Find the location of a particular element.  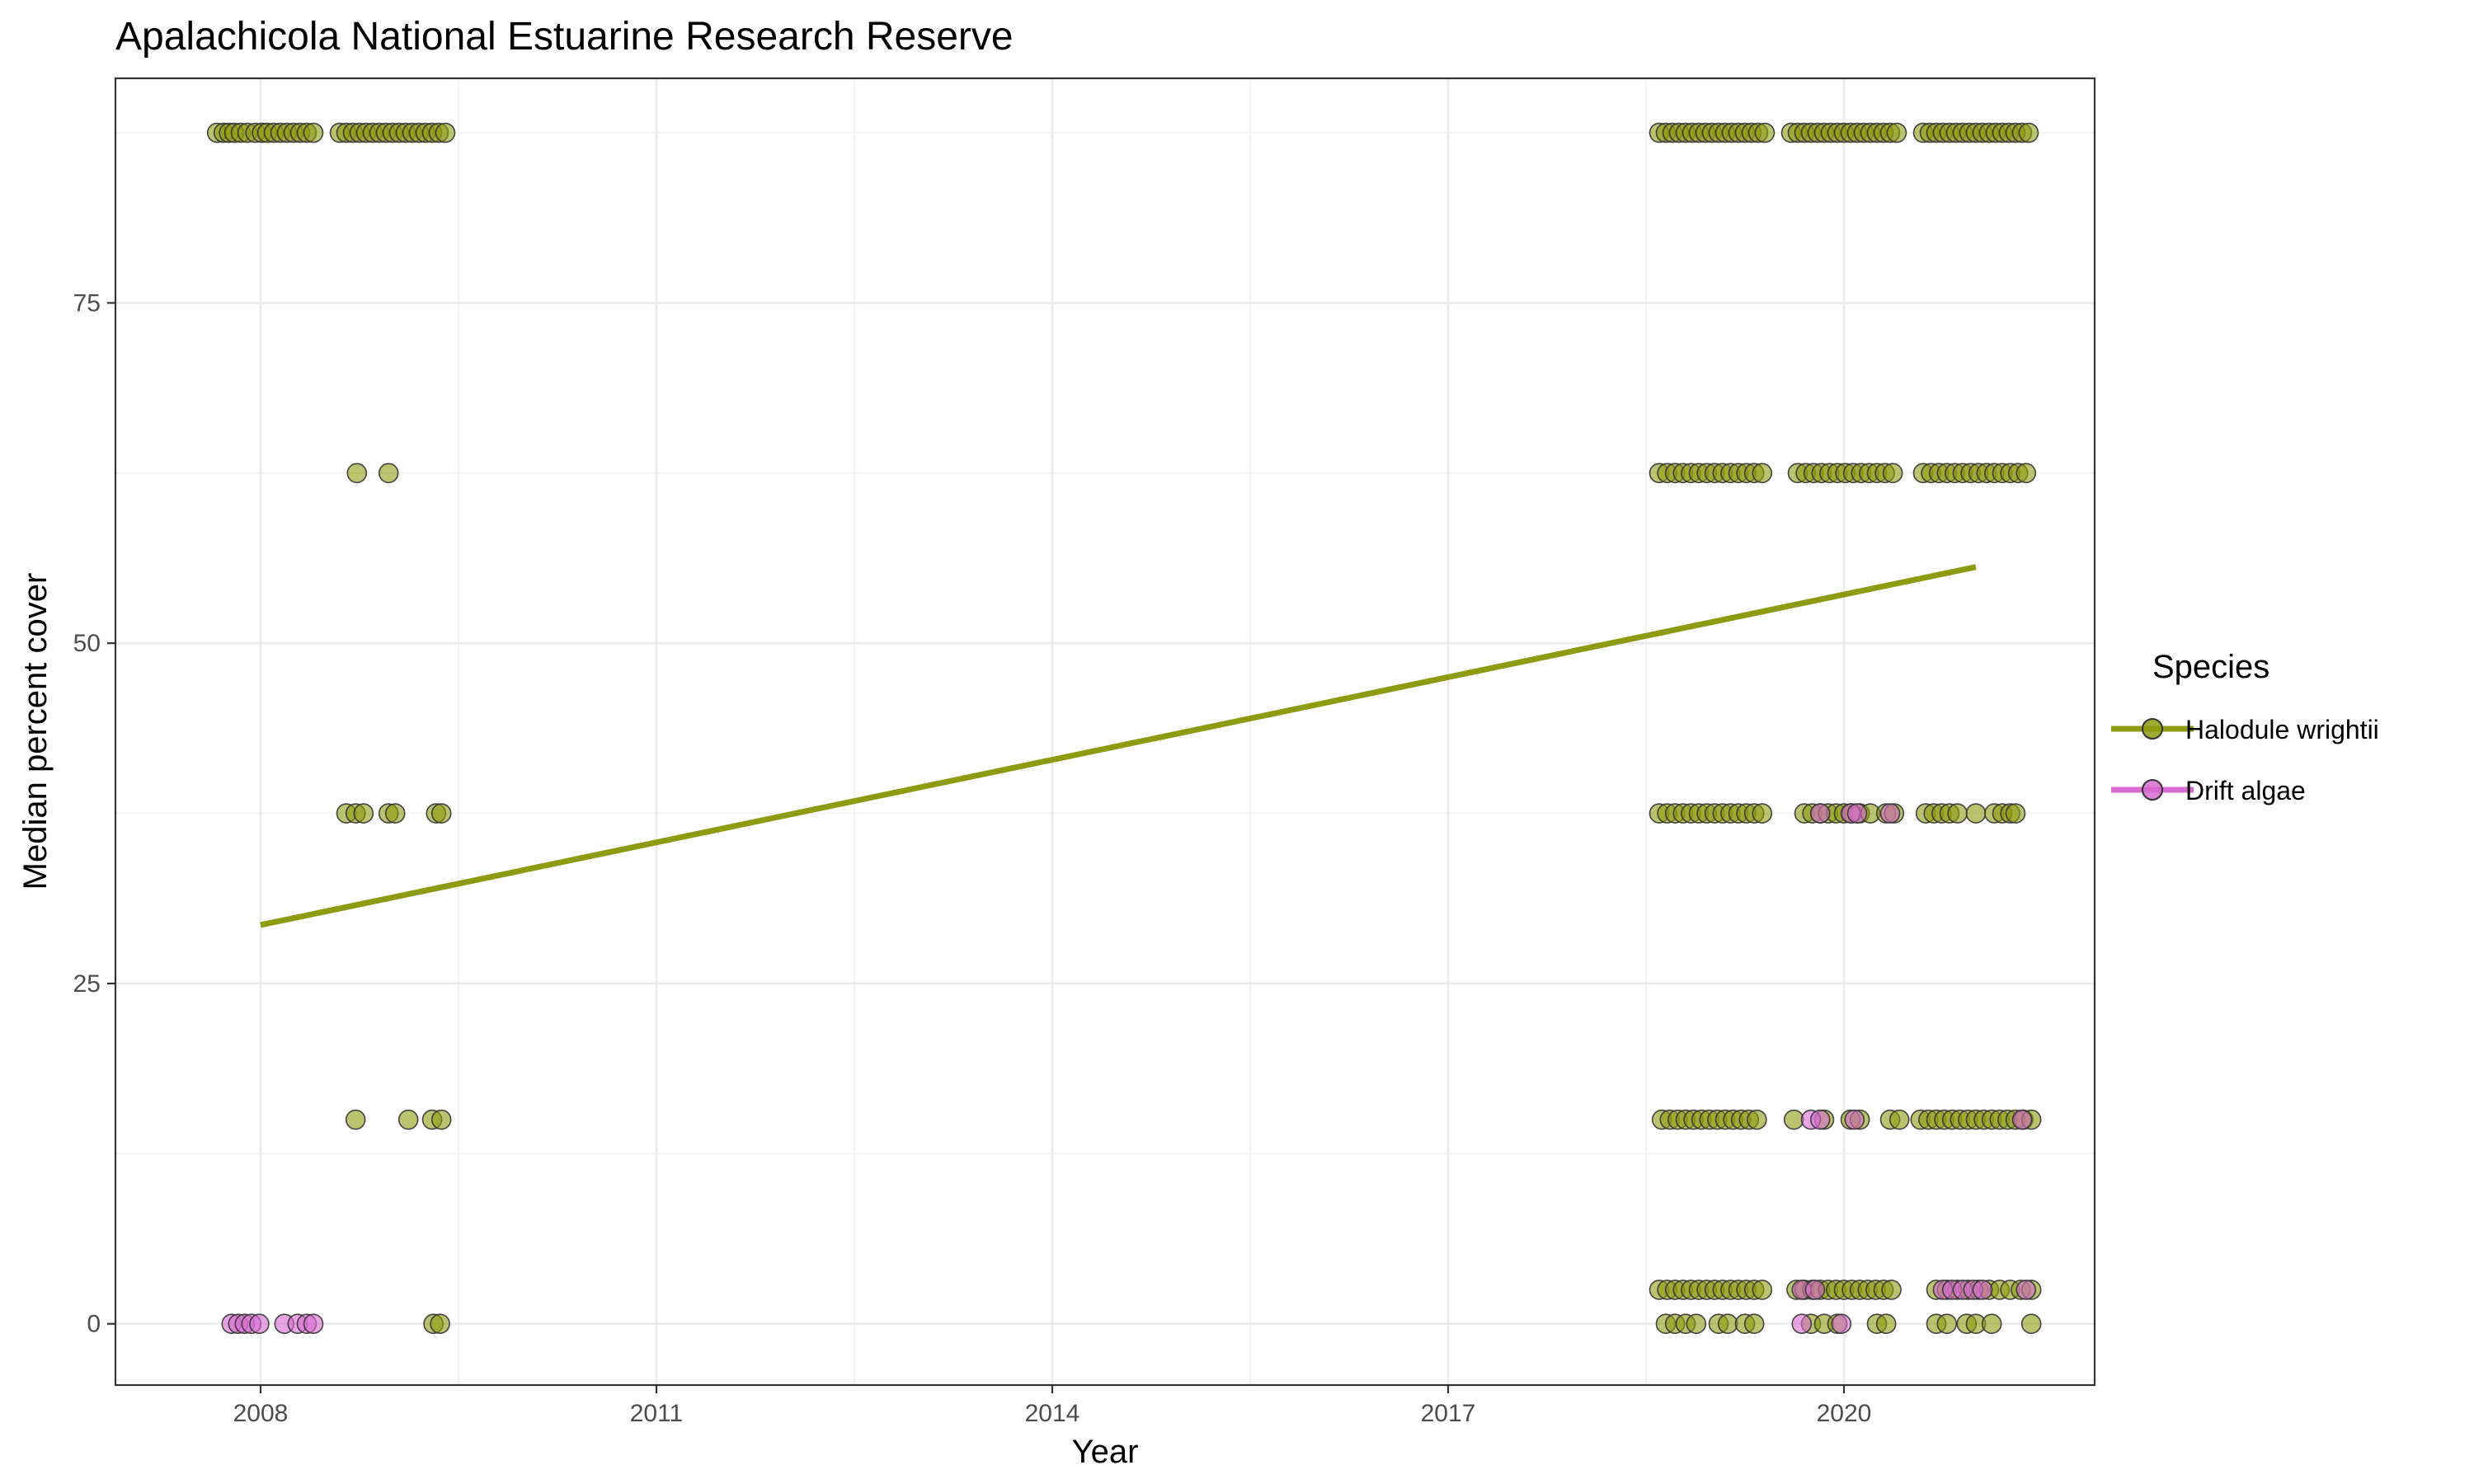

x-axis-title: Year is located at coordinates (1105, 1452).